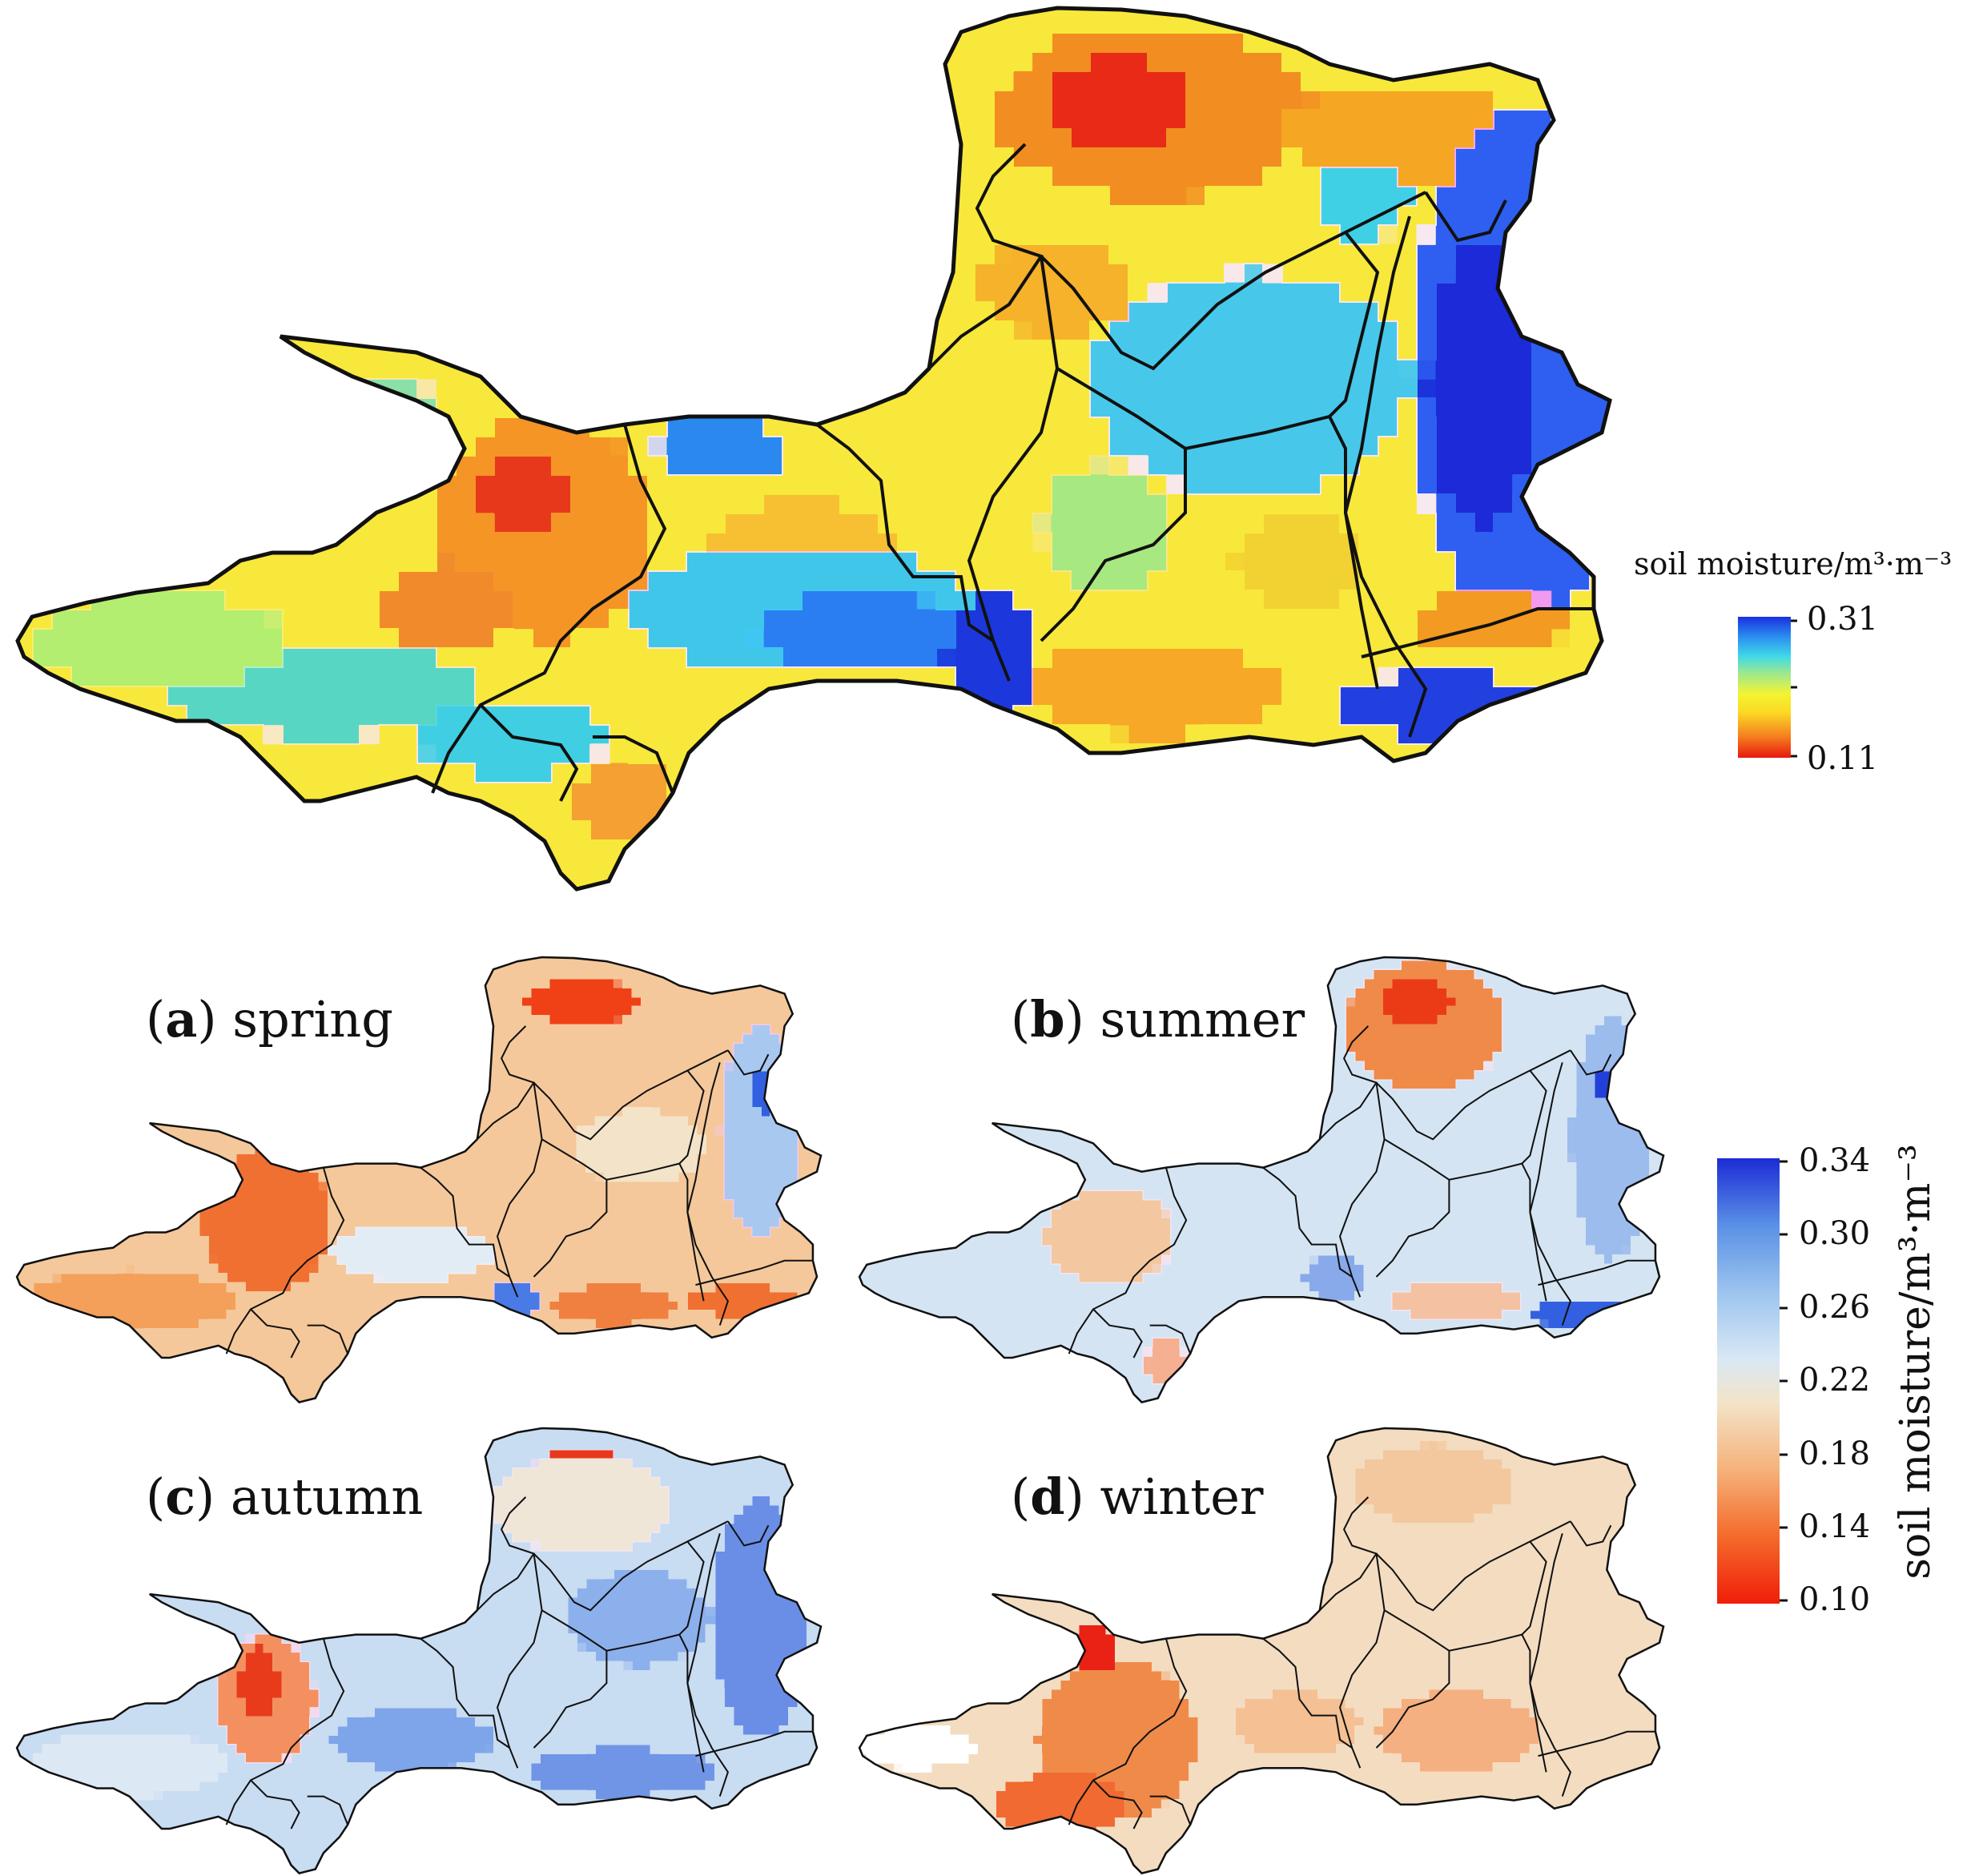 Image resolution: width=1975 pixels, height=1876 pixels. I want to click on legend-tick: 0.26, so click(1835, 1307).